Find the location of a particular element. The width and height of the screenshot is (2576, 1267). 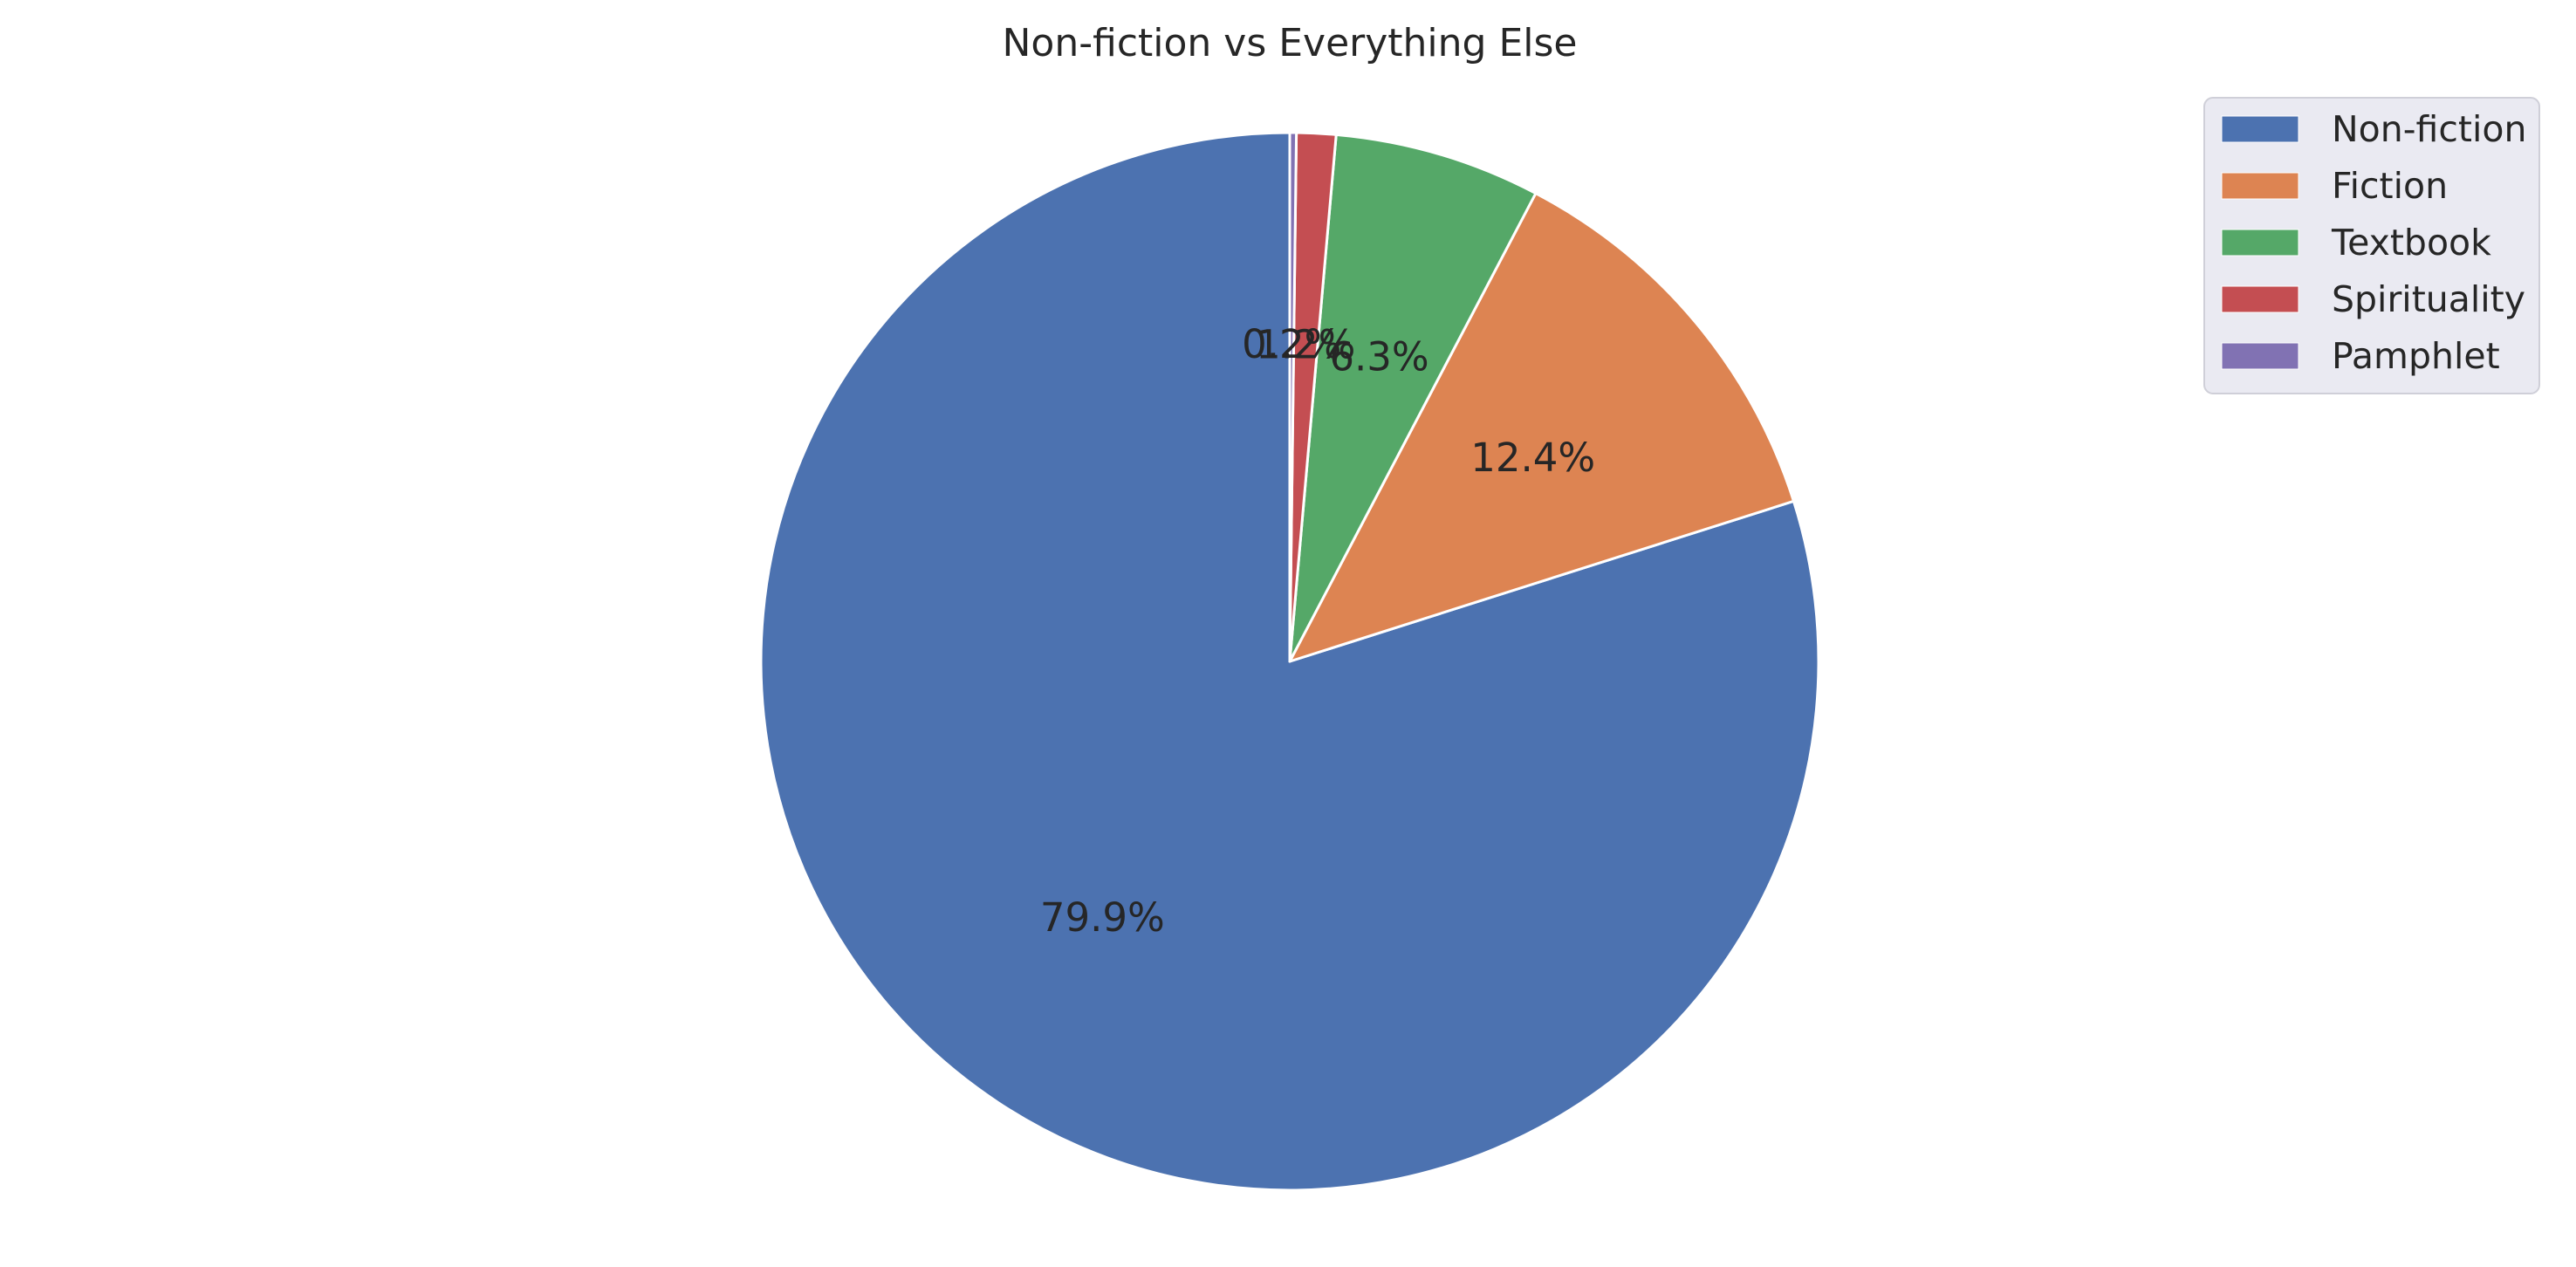

pie-slice-pamphlet is located at coordinates (1293, 397).